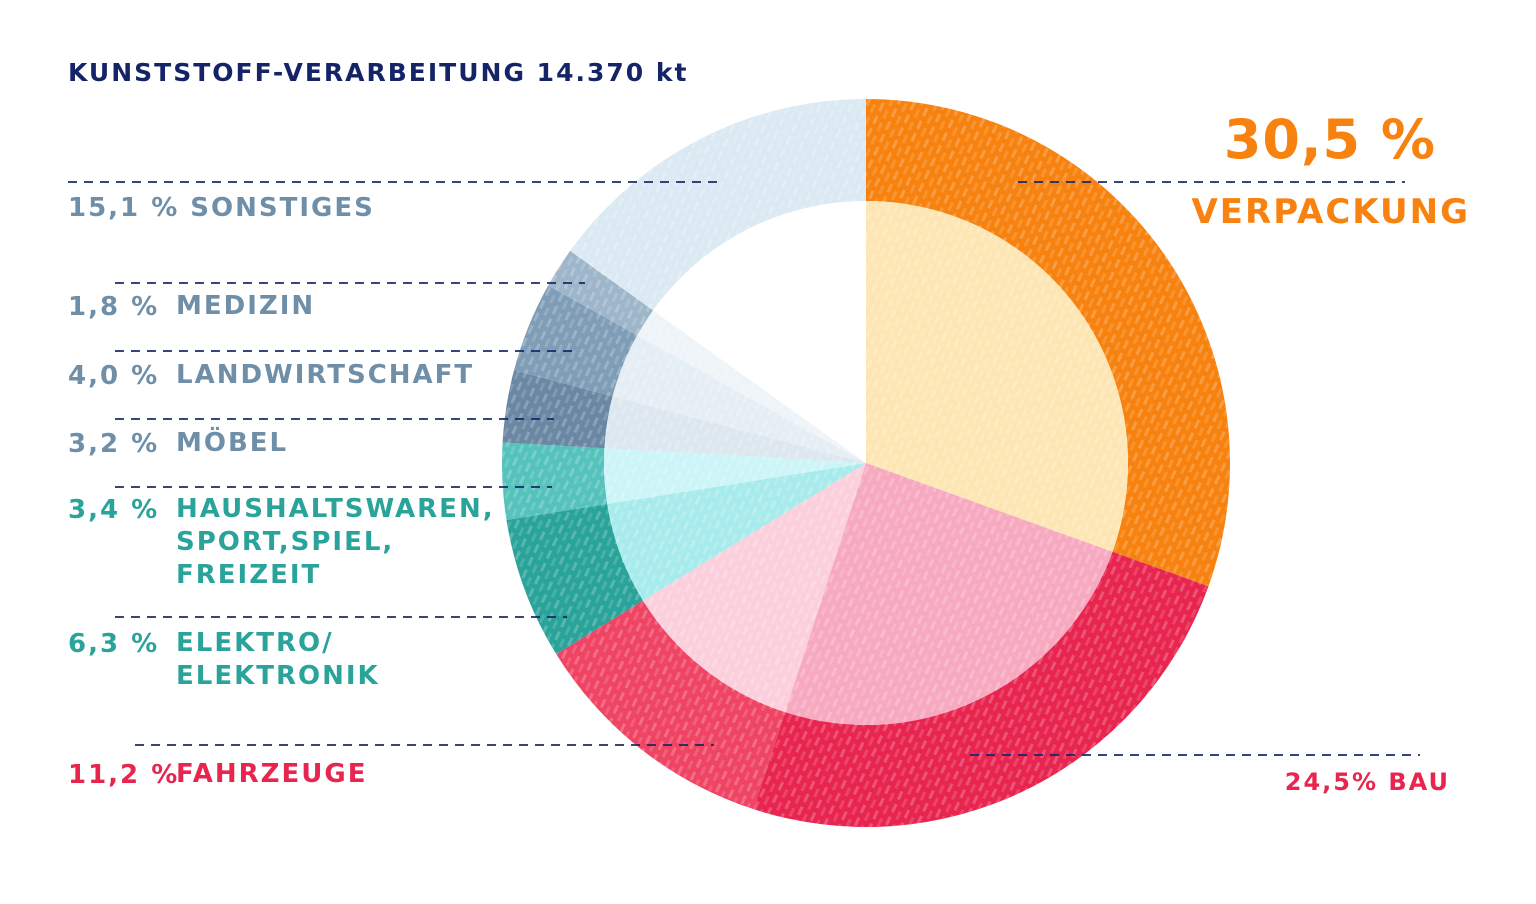  What do you see at coordinates (325, 375) in the screenshot?
I see `label-landwirtschaft-name: LANDWIRTSCHAFT` at bounding box center [325, 375].